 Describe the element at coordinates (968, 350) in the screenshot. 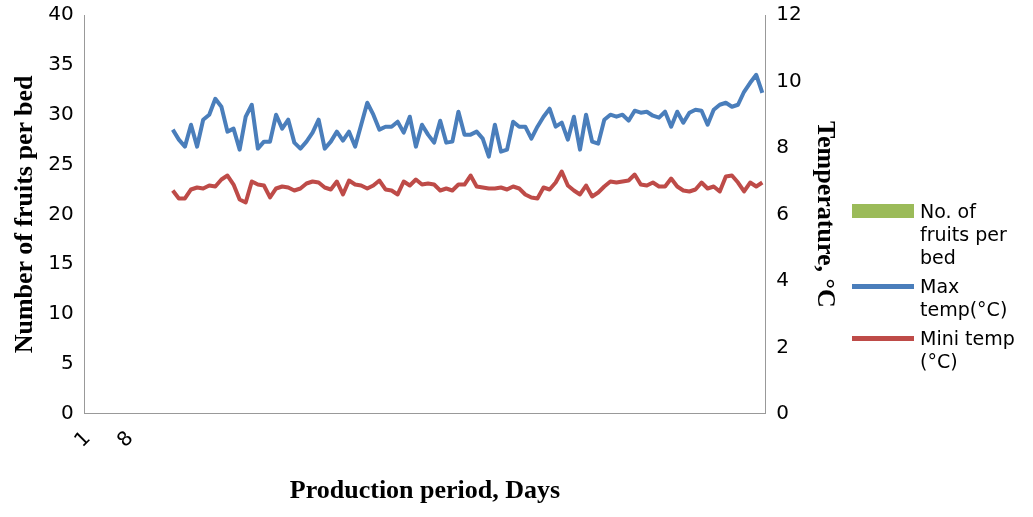

I see `legend-label: Mini temp (°C)` at that location.